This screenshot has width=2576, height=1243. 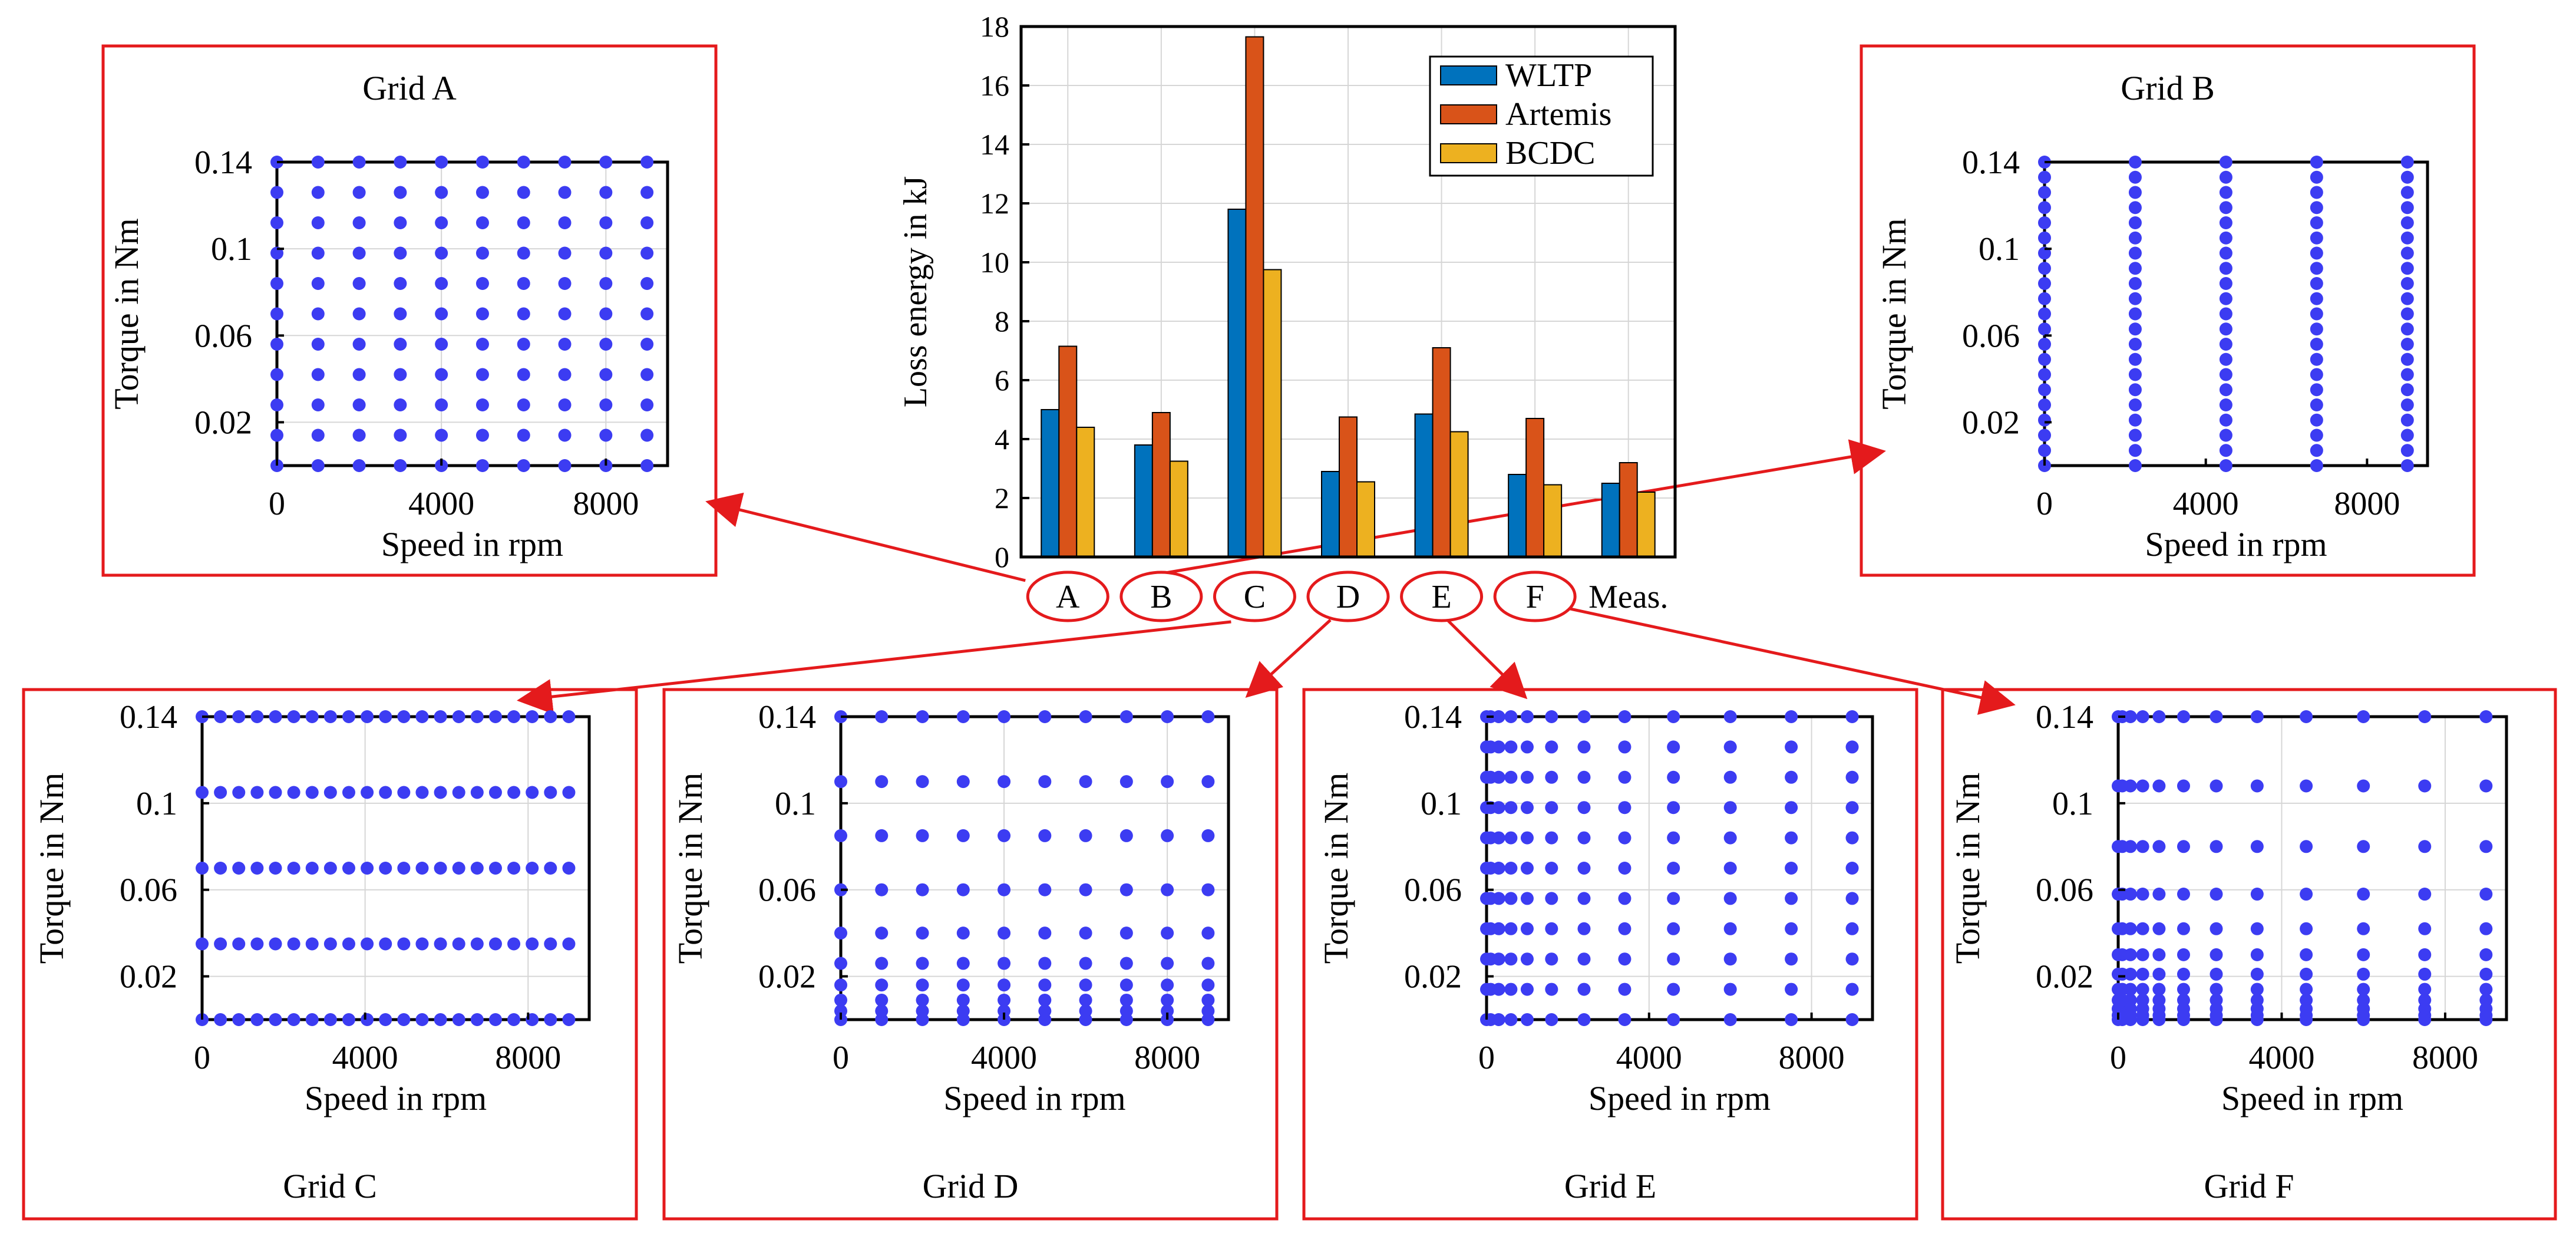 What do you see at coordinates (2312, 1098) in the screenshot?
I see `x-axis-label: Speed in rpm` at bounding box center [2312, 1098].